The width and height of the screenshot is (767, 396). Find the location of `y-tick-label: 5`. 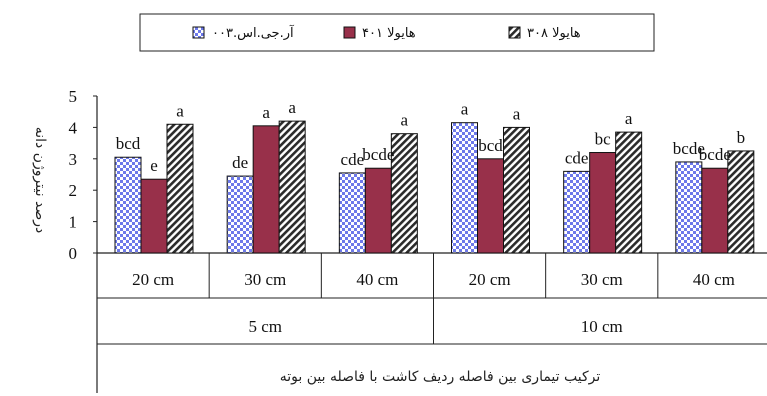

y-tick-label: 5 is located at coordinates (73, 96).